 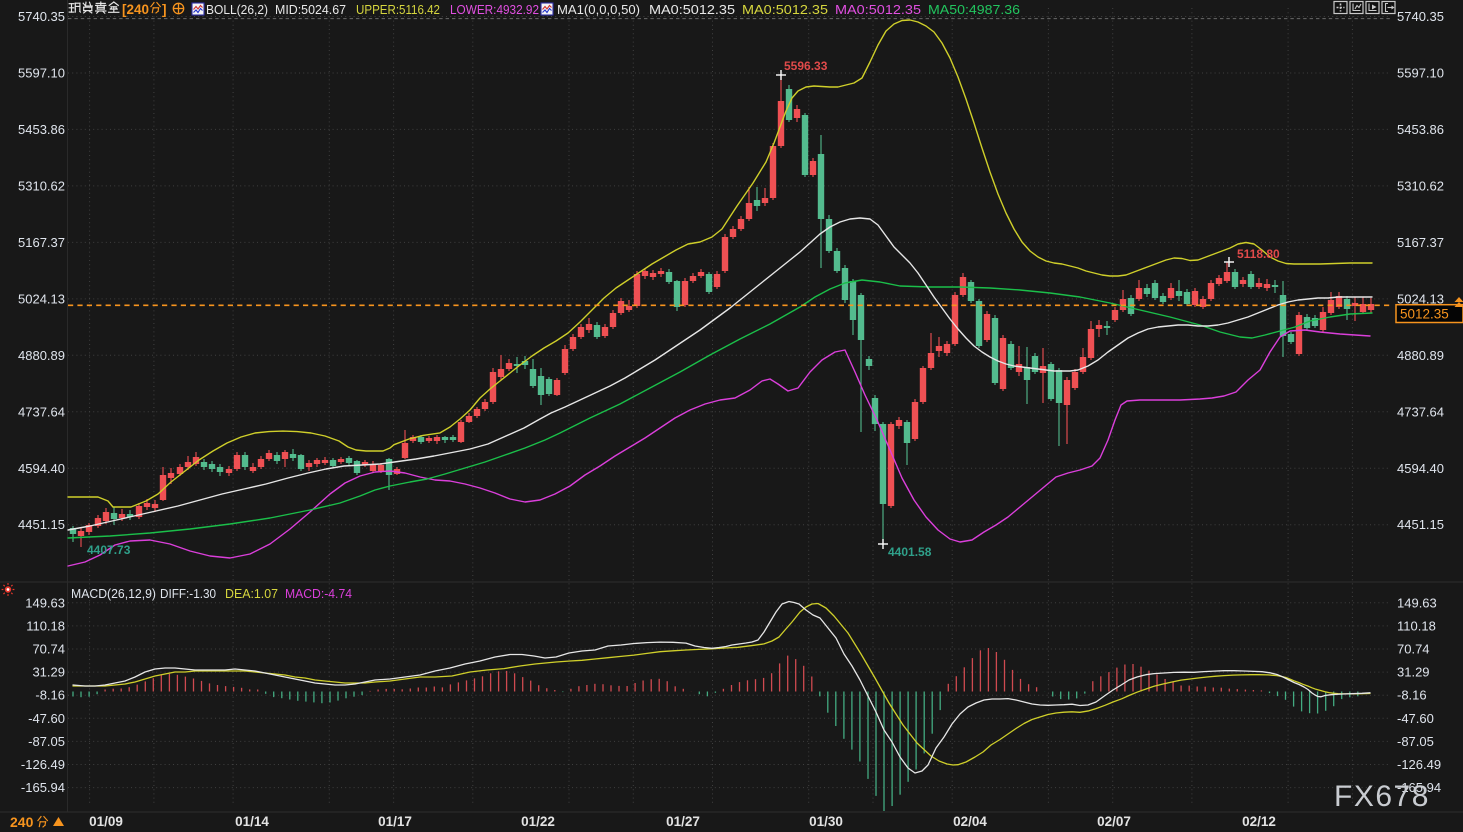 What do you see at coordinates (188, 593) in the screenshot?
I see `svg-text: DIFF:-1.30` at bounding box center [188, 593].